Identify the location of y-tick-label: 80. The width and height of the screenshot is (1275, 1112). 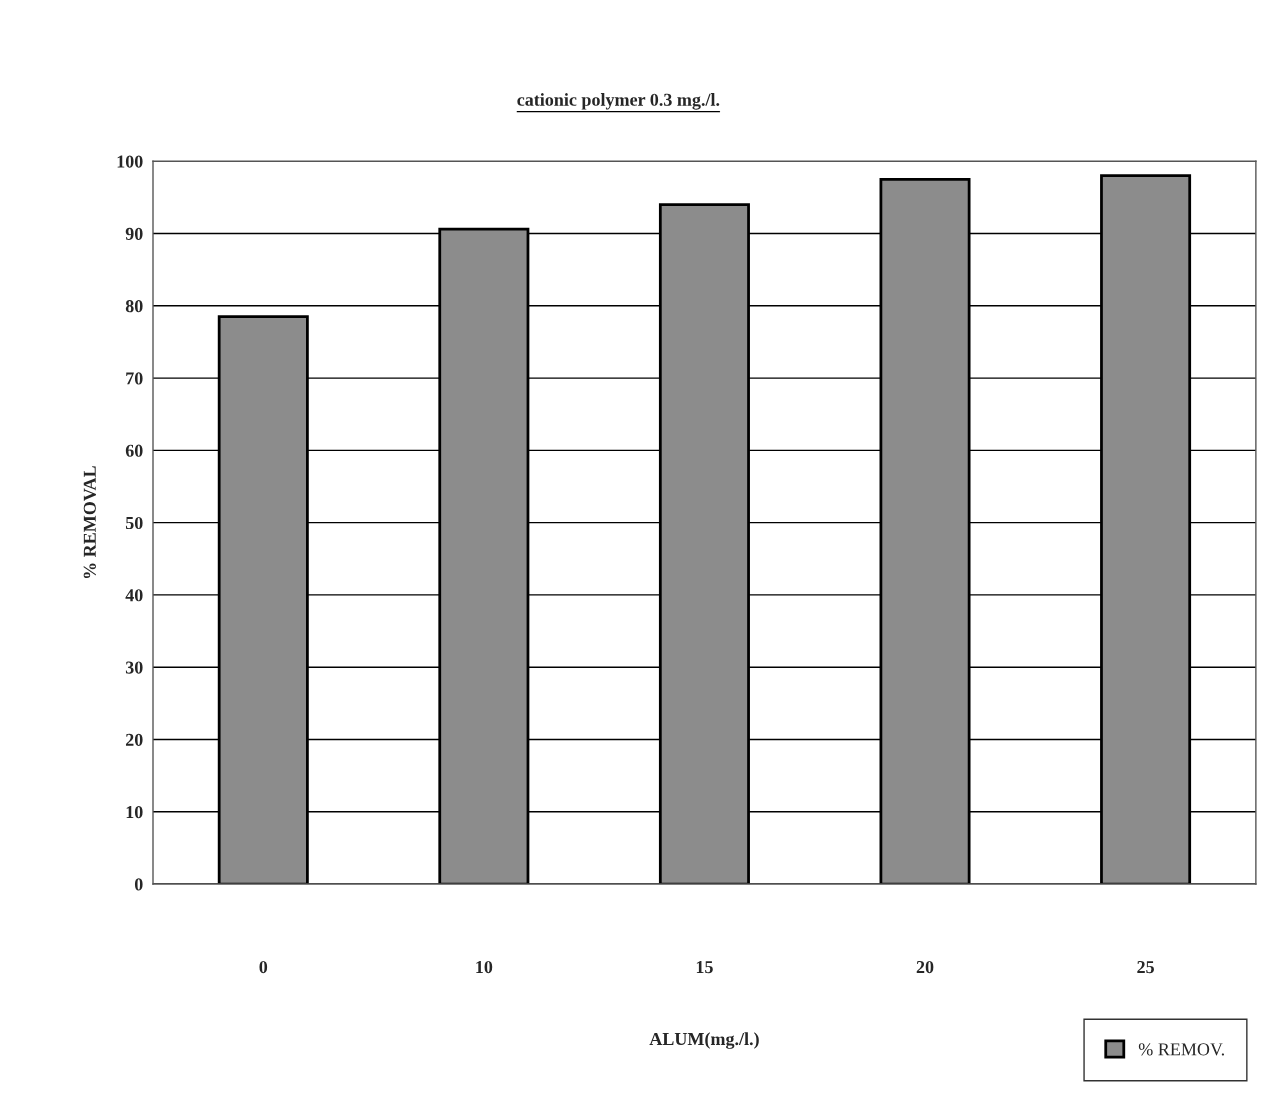
(134, 306).